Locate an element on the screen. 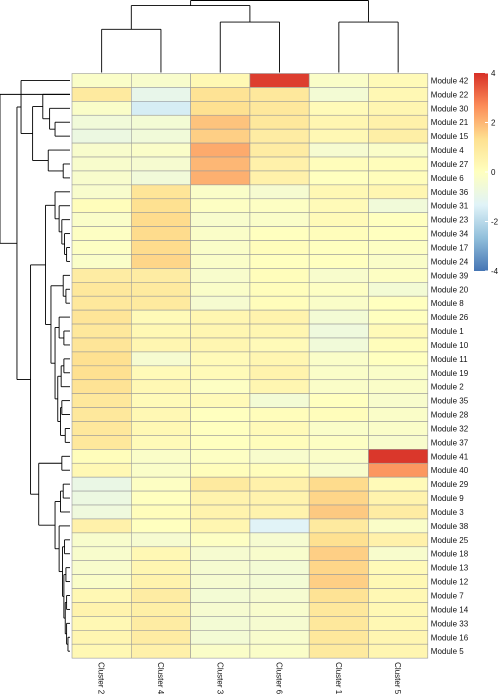  row-label-module-38: Module 38 is located at coordinates (450, 526).